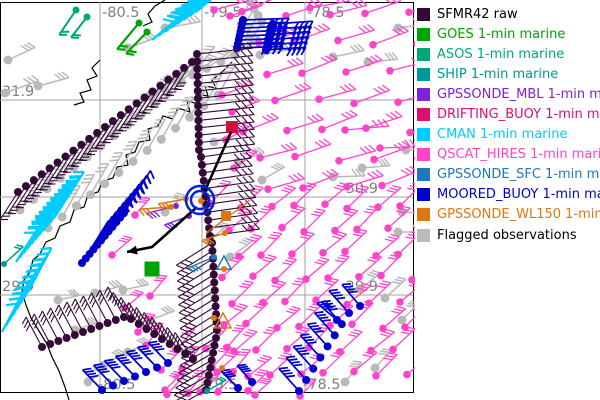 This screenshot has height=400, width=600. I want to click on selected-obs-circle, so click(200, 200).